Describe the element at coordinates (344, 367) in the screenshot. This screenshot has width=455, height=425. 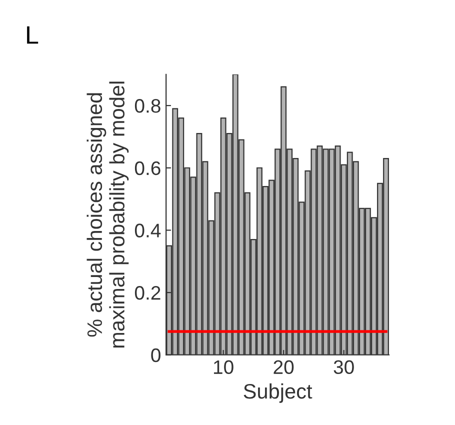
I see `x-tick-label: 30` at that location.